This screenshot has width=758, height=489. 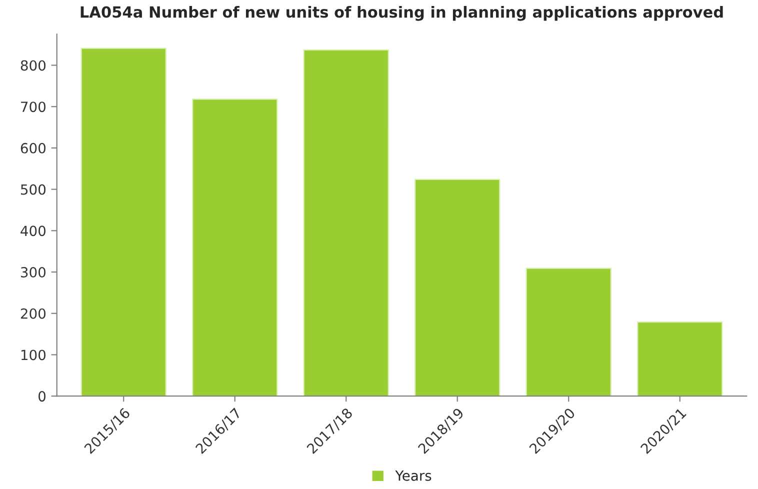 I want to click on y-tick-label: 500, so click(x=33, y=189).